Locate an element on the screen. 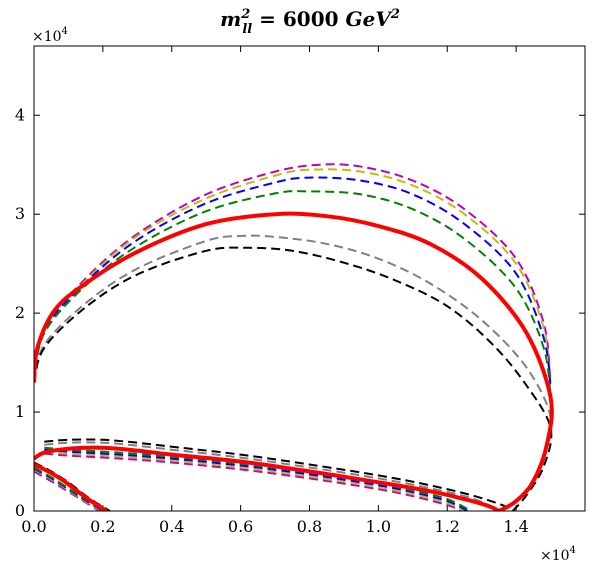  y-multiplier-exp: 4 is located at coordinates (65, 31).